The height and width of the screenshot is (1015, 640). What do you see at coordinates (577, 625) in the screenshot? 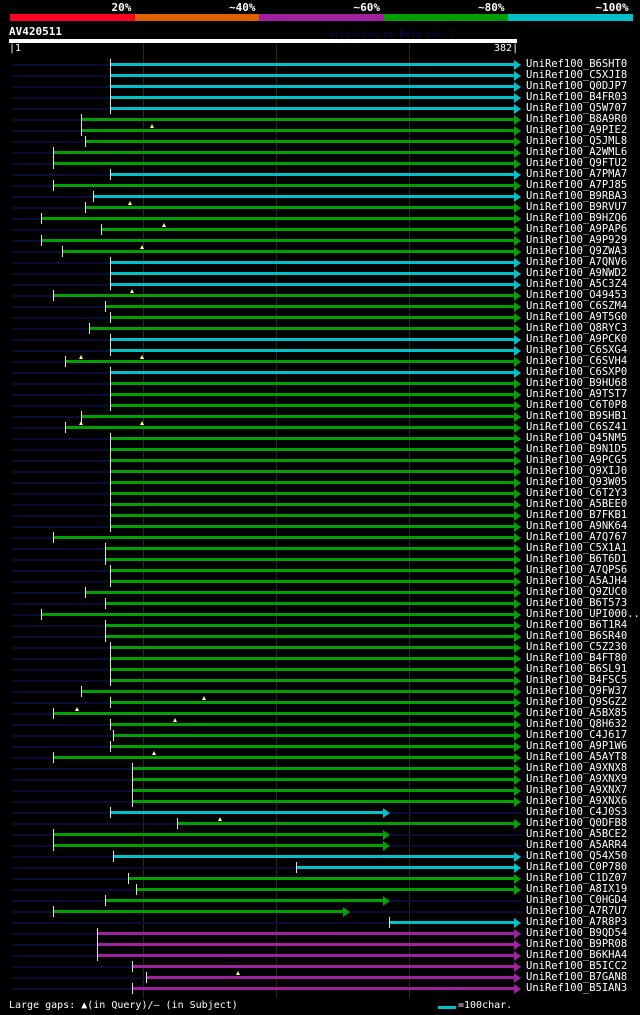
I see `hit-label: UniRef100_B6T1R4` at bounding box center [577, 625].